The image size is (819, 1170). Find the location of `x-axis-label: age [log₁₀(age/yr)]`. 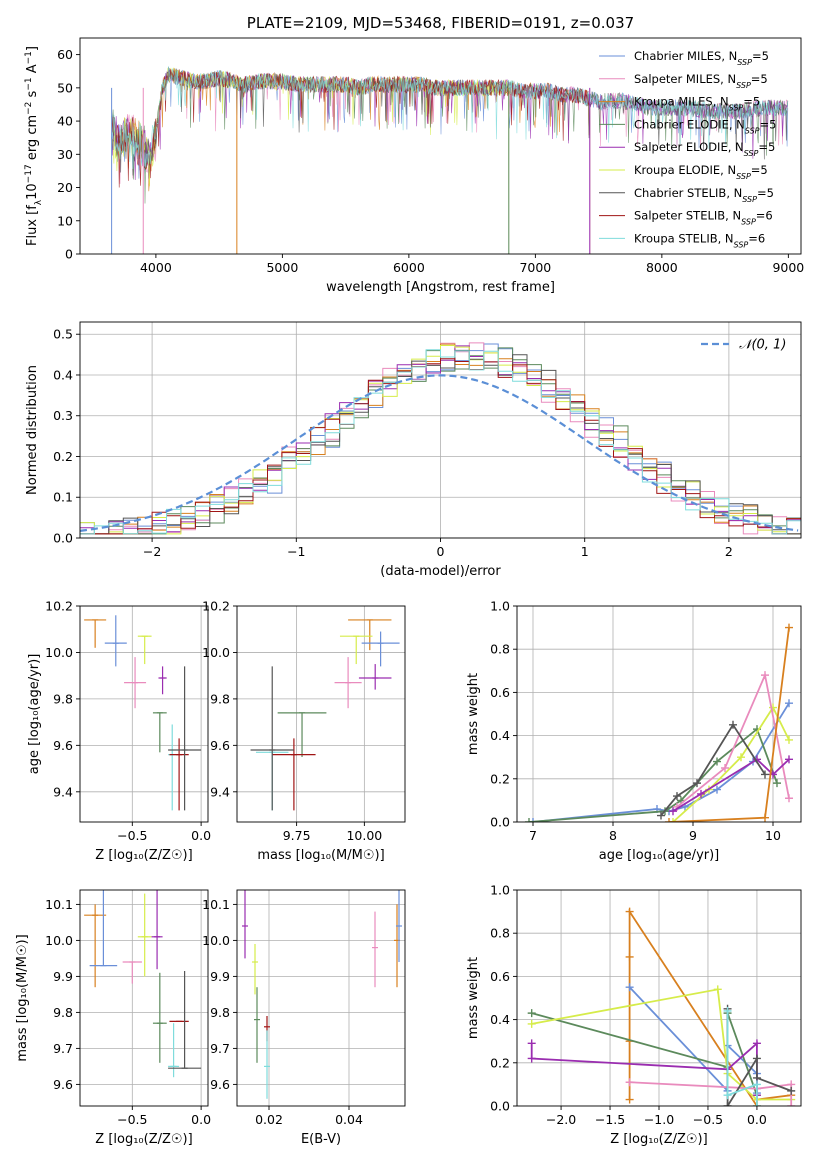

x-axis-label: age [log₁₀(age/yr)] is located at coordinates (659, 855).